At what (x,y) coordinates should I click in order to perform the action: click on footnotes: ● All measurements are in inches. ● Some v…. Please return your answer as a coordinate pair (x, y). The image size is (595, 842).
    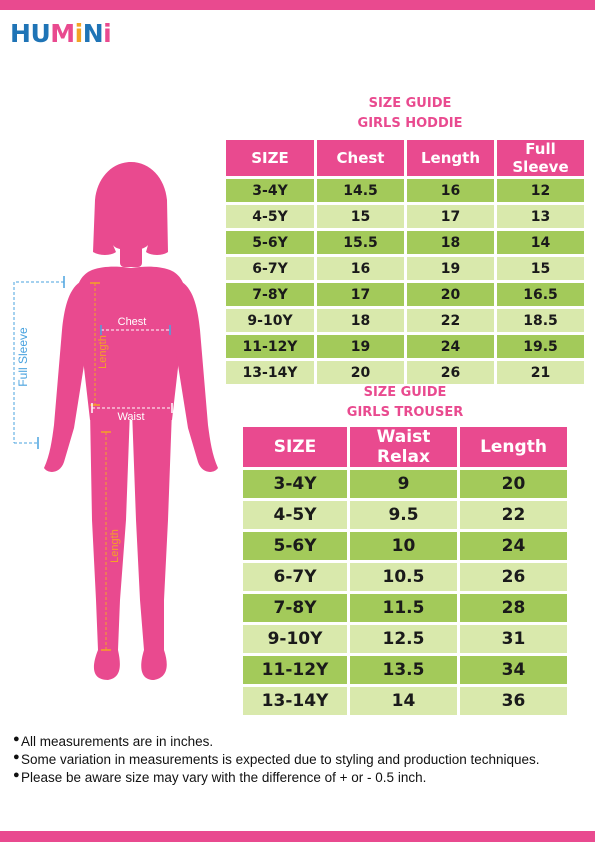
    Looking at the image, I should click on (300, 760).